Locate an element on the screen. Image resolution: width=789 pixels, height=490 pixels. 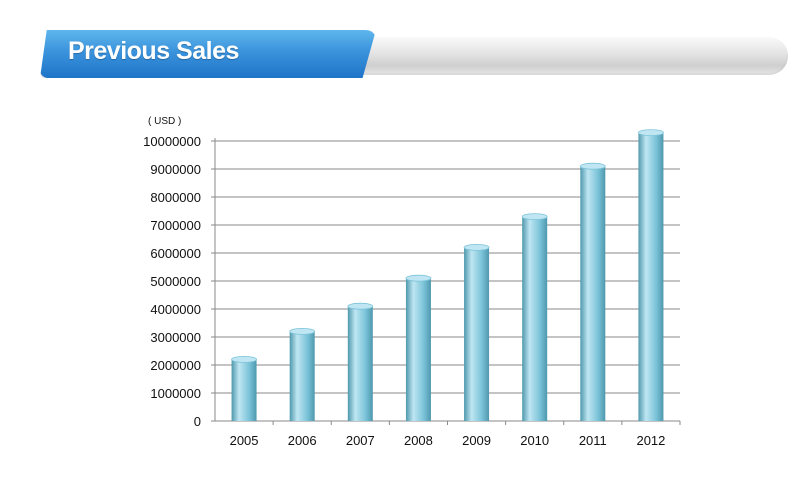
y-tick-label: 5000000 is located at coordinates (175, 281).